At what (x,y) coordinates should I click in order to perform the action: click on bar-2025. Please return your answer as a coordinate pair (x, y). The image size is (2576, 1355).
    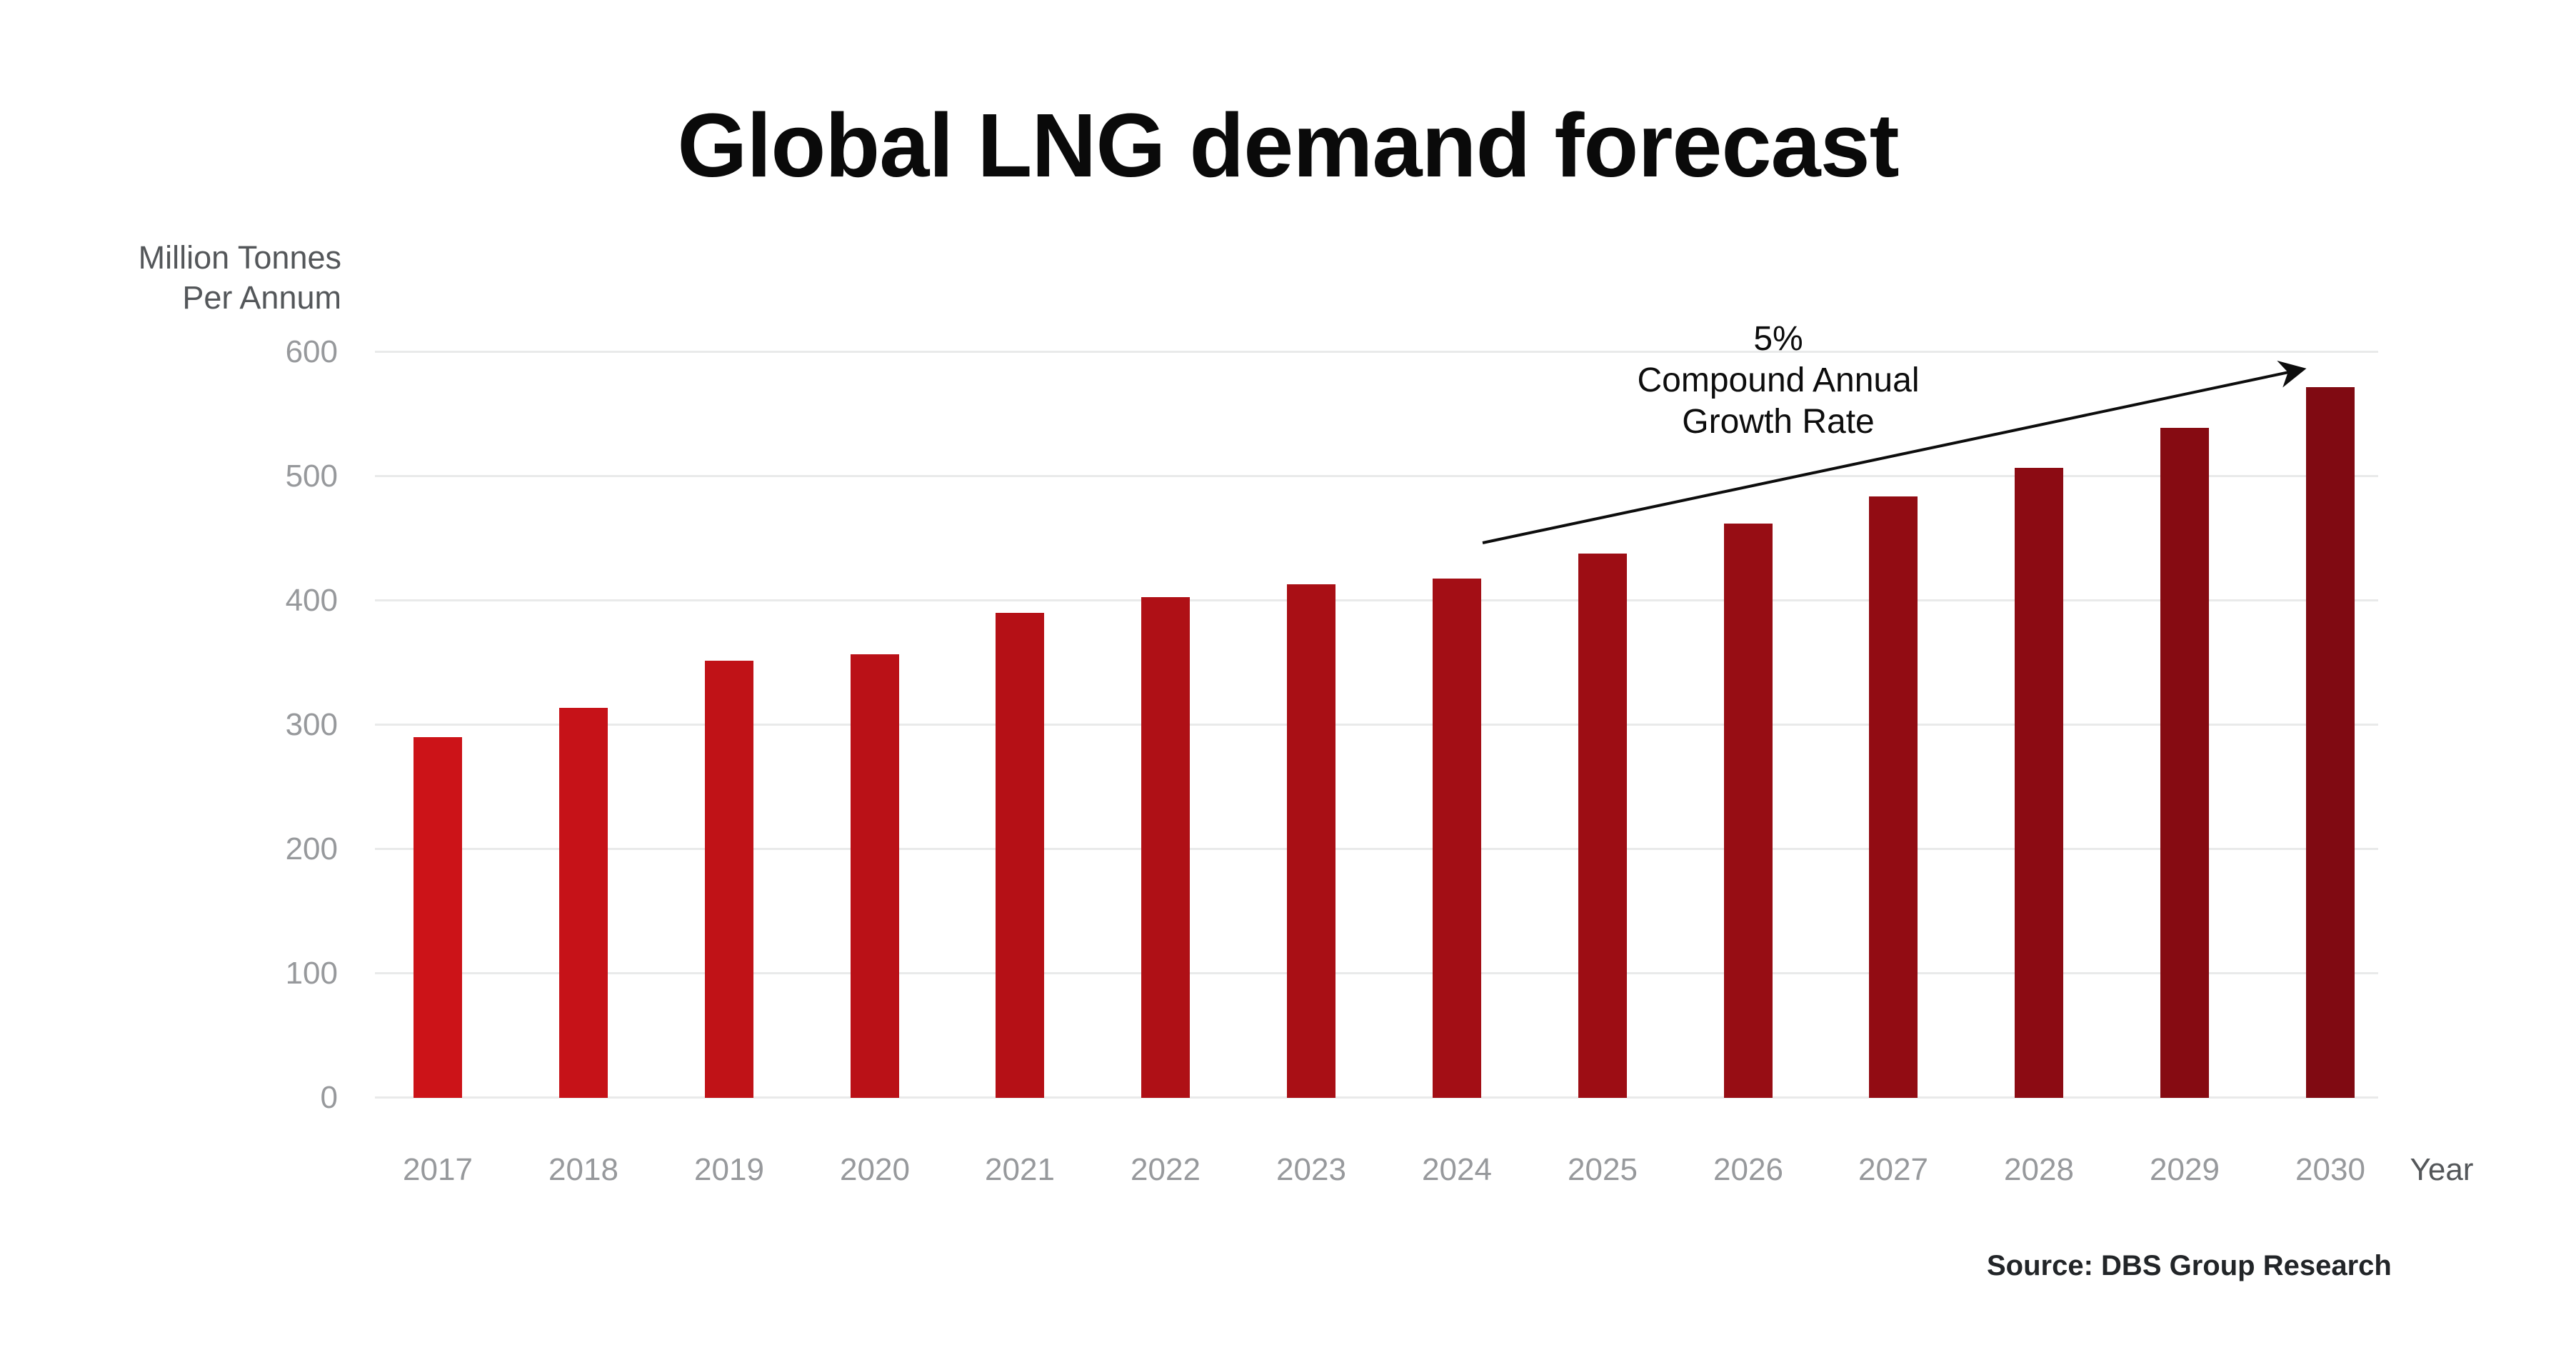
    Looking at the image, I should click on (1602, 826).